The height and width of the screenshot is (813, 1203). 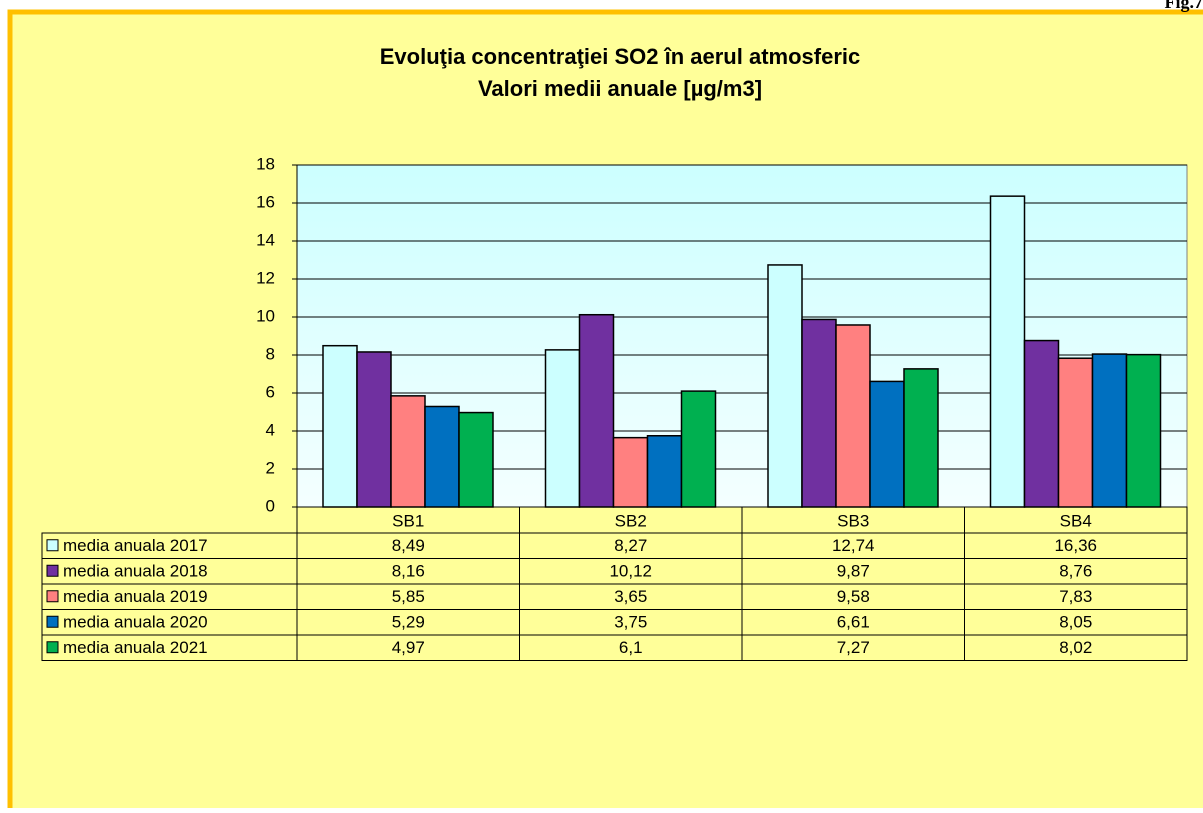 What do you see at coordinates (270, 467) in the screenshot?
I see `y-tick-label: 2` at bounding box center [270, 467].